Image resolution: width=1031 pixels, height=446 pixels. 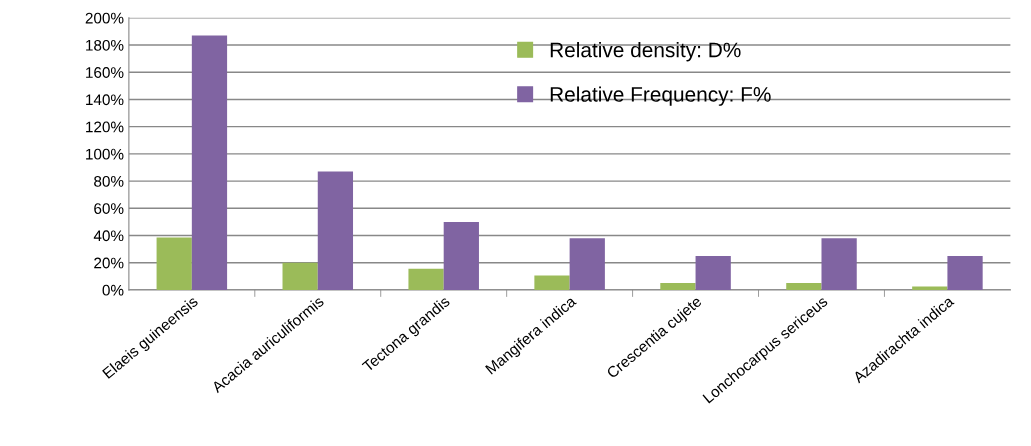 What do you see at coordinates (105, 127) in the screenshot?
I see `y-tick-label: 120%` at bounding box center [105, 127].